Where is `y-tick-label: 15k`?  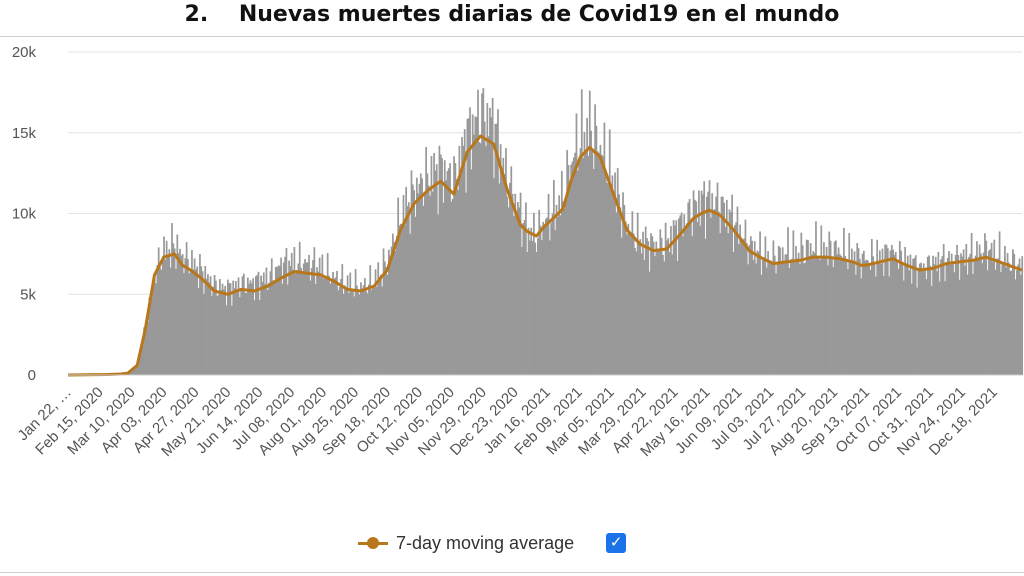
y-tick-label: 15k is located at coordinates (24, 133).